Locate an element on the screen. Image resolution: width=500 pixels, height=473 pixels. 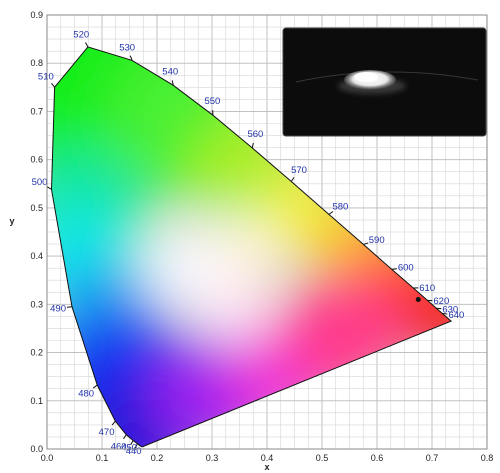
wavelength-label: 510 is located at coordinates (46, 76).